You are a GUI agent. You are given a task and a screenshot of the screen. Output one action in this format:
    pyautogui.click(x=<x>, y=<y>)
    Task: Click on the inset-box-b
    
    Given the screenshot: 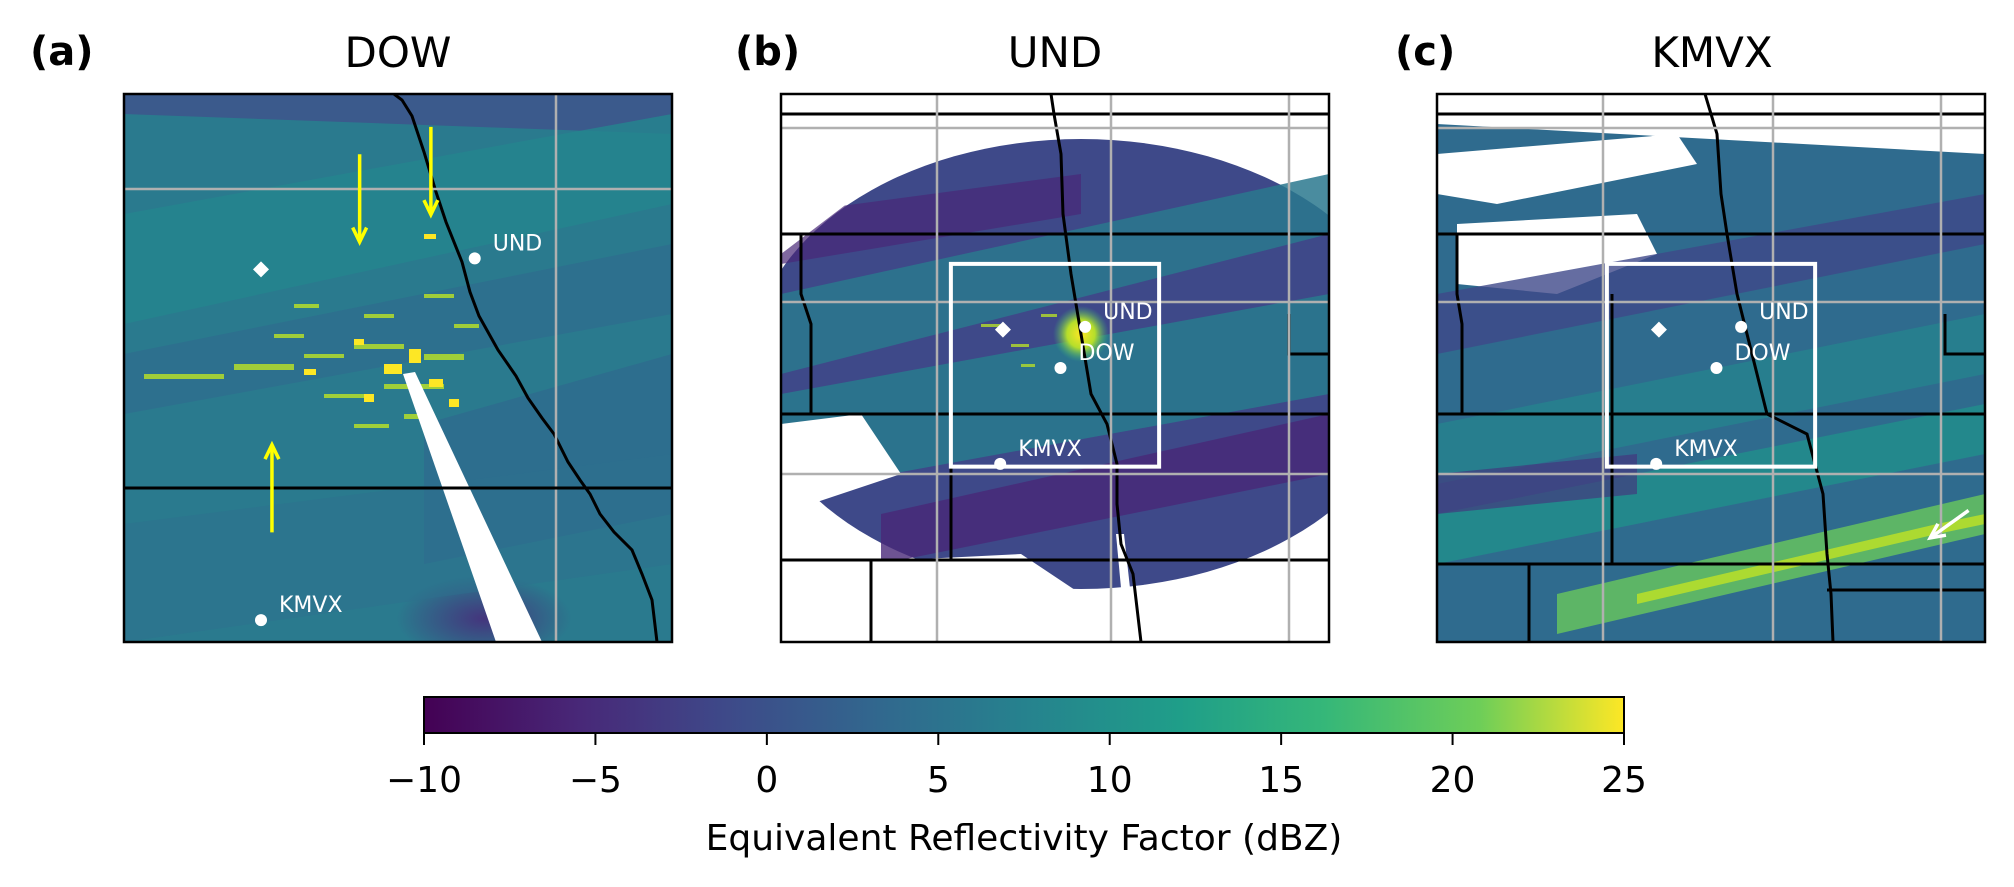 What is the action you would take?
    pyautogui.click(x=1055, y=365)
    